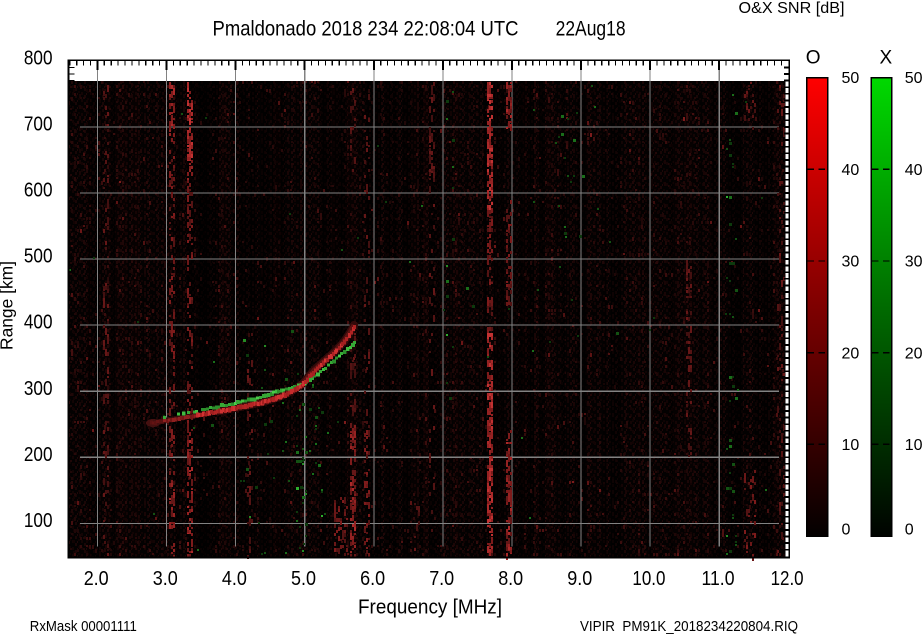  I want to click on svg-text: 12.0, so click(787, 579).